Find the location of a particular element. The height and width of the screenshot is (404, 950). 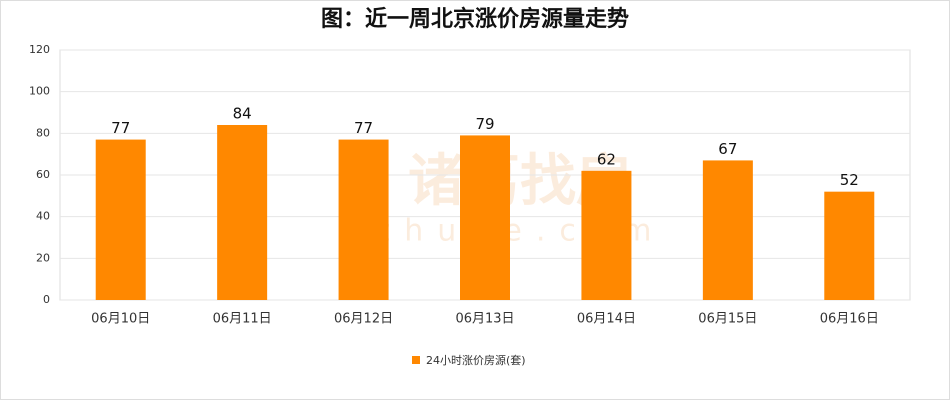

x-tick-label: 06月10日 is located at coordinates (120, 319).